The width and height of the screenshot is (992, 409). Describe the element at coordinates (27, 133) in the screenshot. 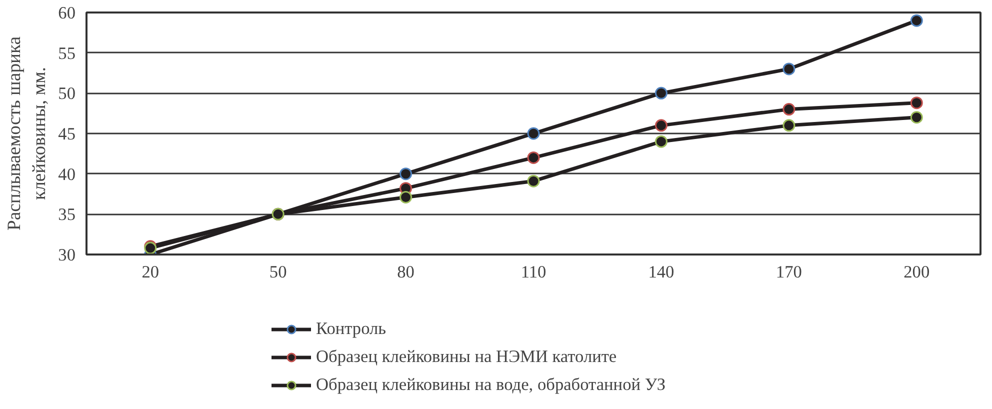

I see `y-axis-title: Расплываемость шарика клейковины, мм.` at that location.